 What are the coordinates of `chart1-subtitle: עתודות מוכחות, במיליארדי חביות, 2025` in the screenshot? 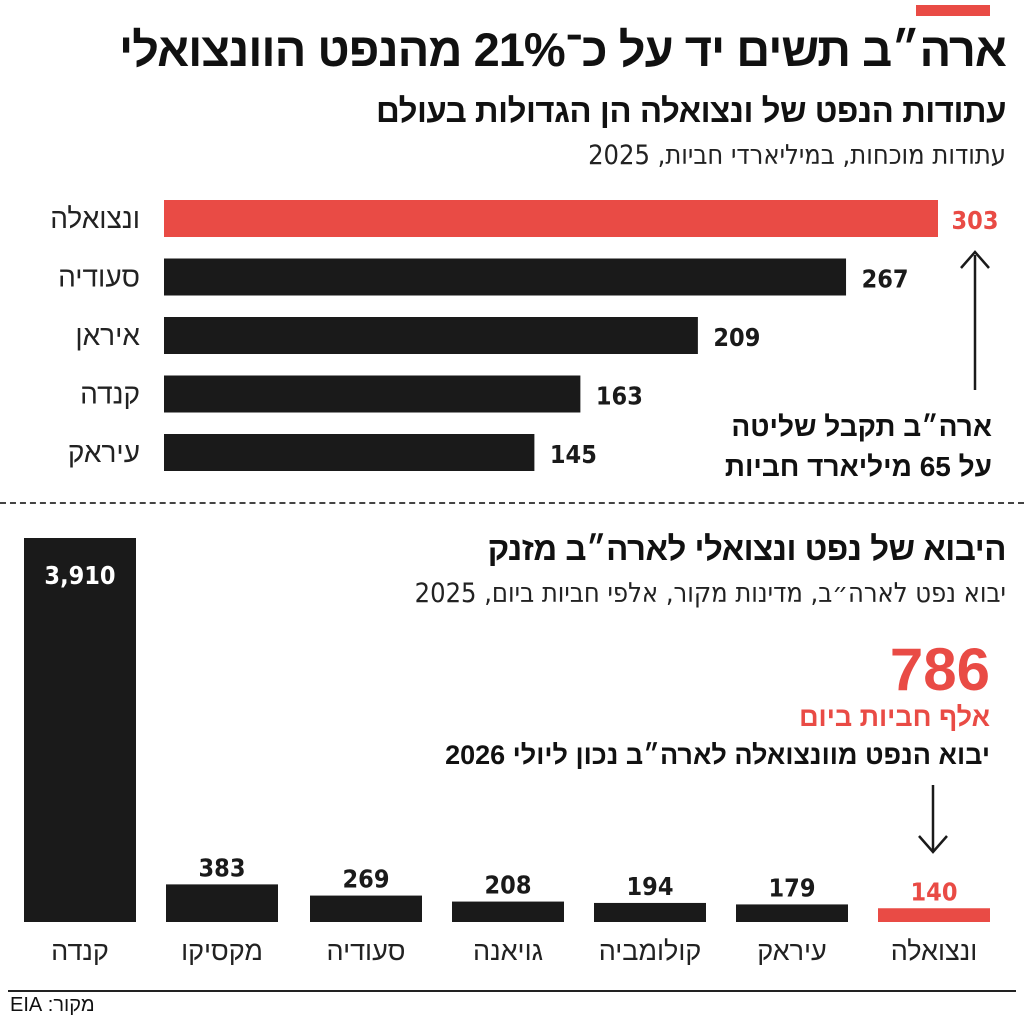 It's located at (797, 155).